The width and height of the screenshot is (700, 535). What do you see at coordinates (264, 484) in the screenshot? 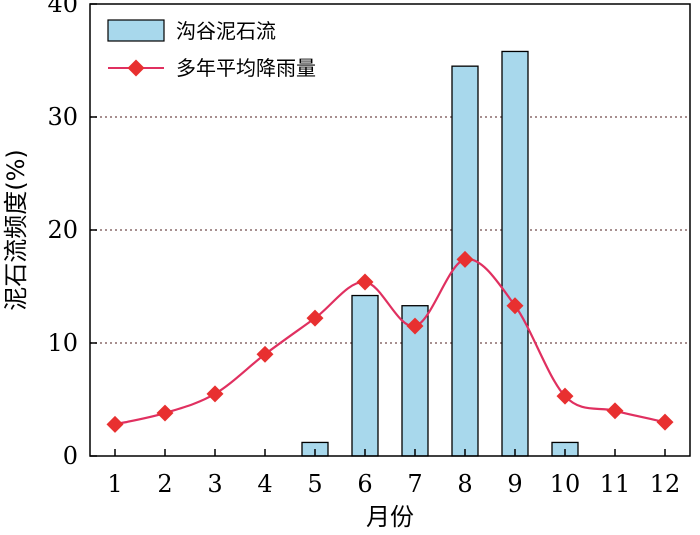
I see `x-tick-label: 4` at bounding box center [264, 484].